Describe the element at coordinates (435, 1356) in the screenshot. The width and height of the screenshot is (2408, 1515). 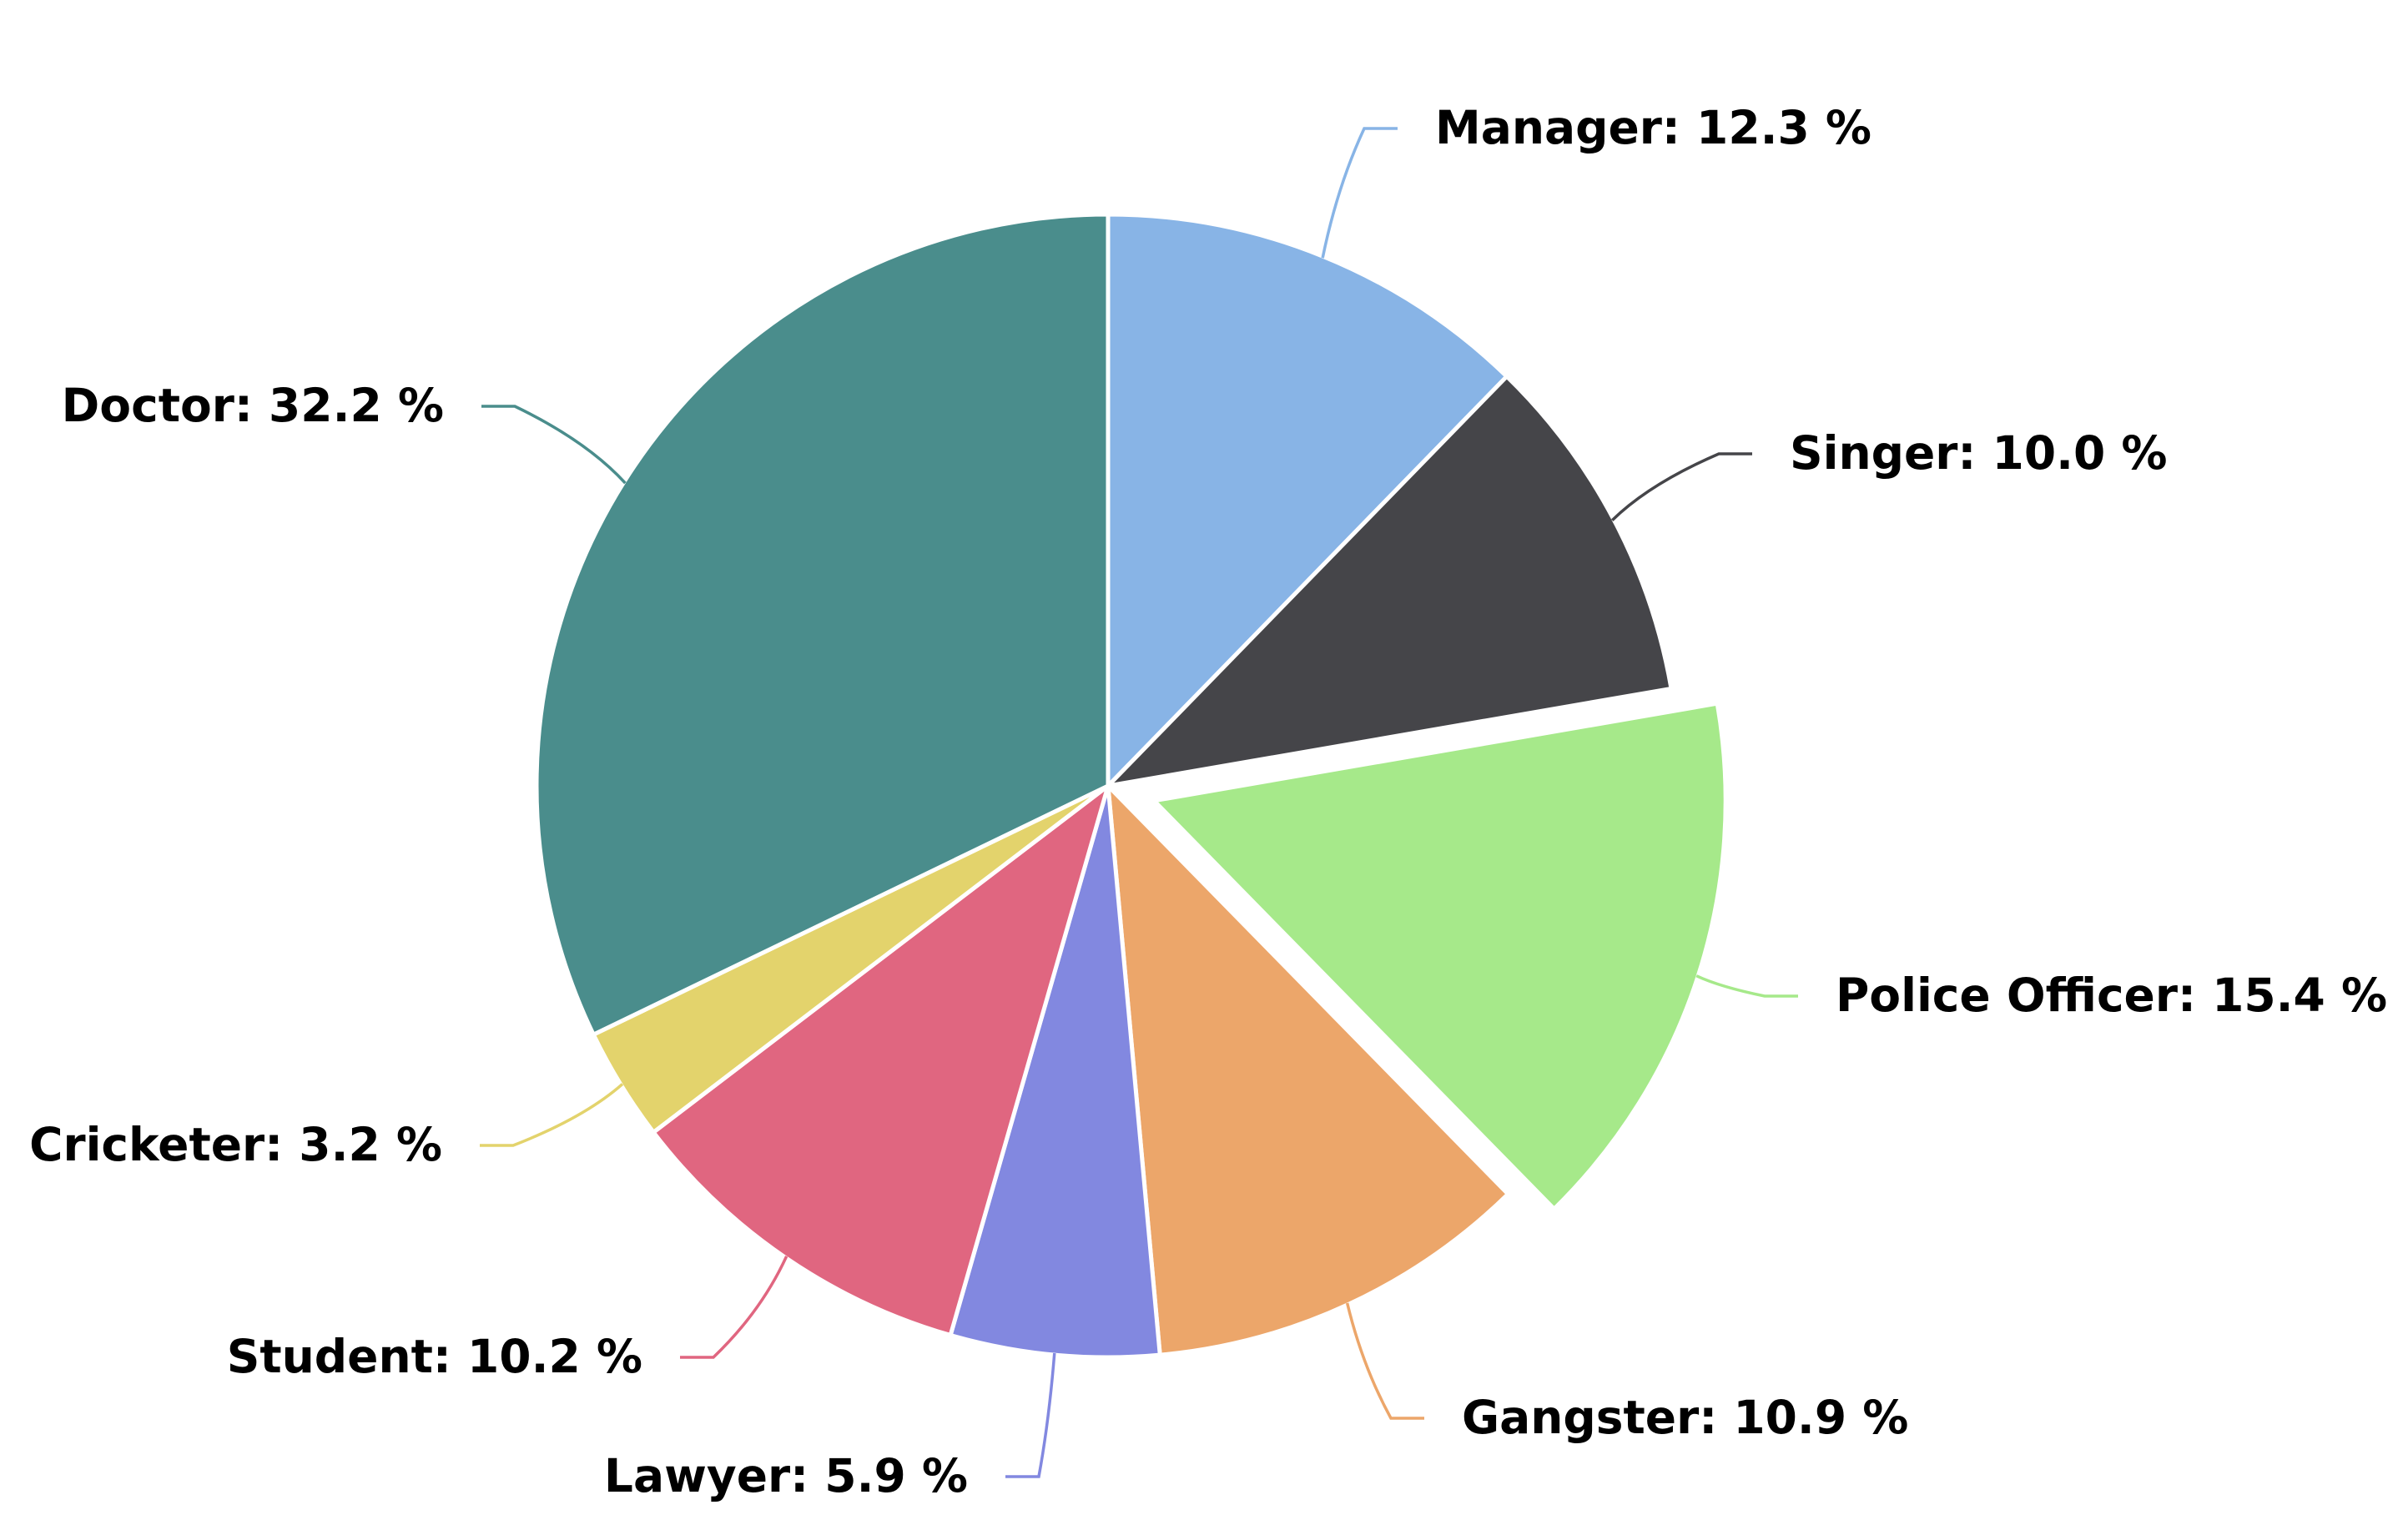
I see `data-label-student: Student: 10.2 %` at that location.